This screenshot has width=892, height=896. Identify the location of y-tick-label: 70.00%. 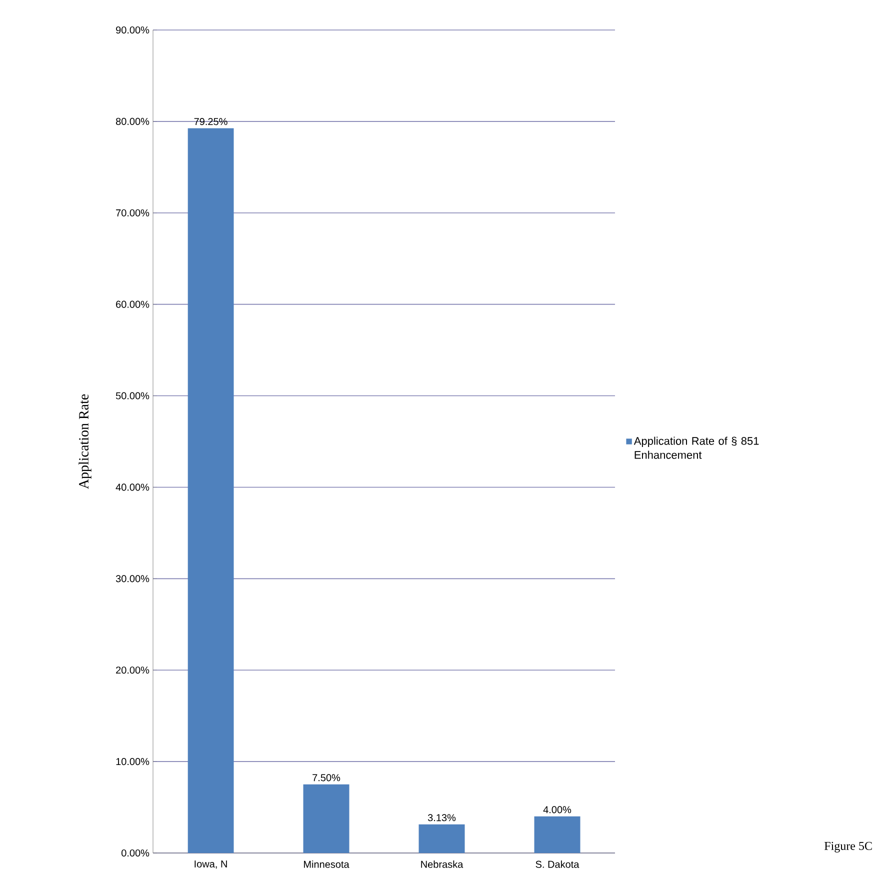
(133, 212).